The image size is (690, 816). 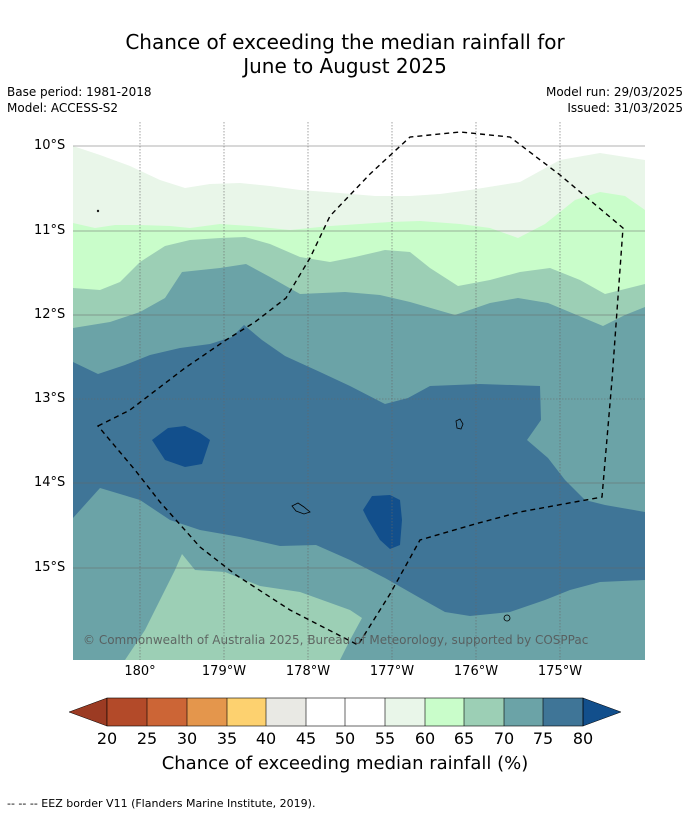 What do you see at coordinates (504, 738) in the screenshot?
I see `colorbar-tick-70: 70` at bounding box center [504, 738].